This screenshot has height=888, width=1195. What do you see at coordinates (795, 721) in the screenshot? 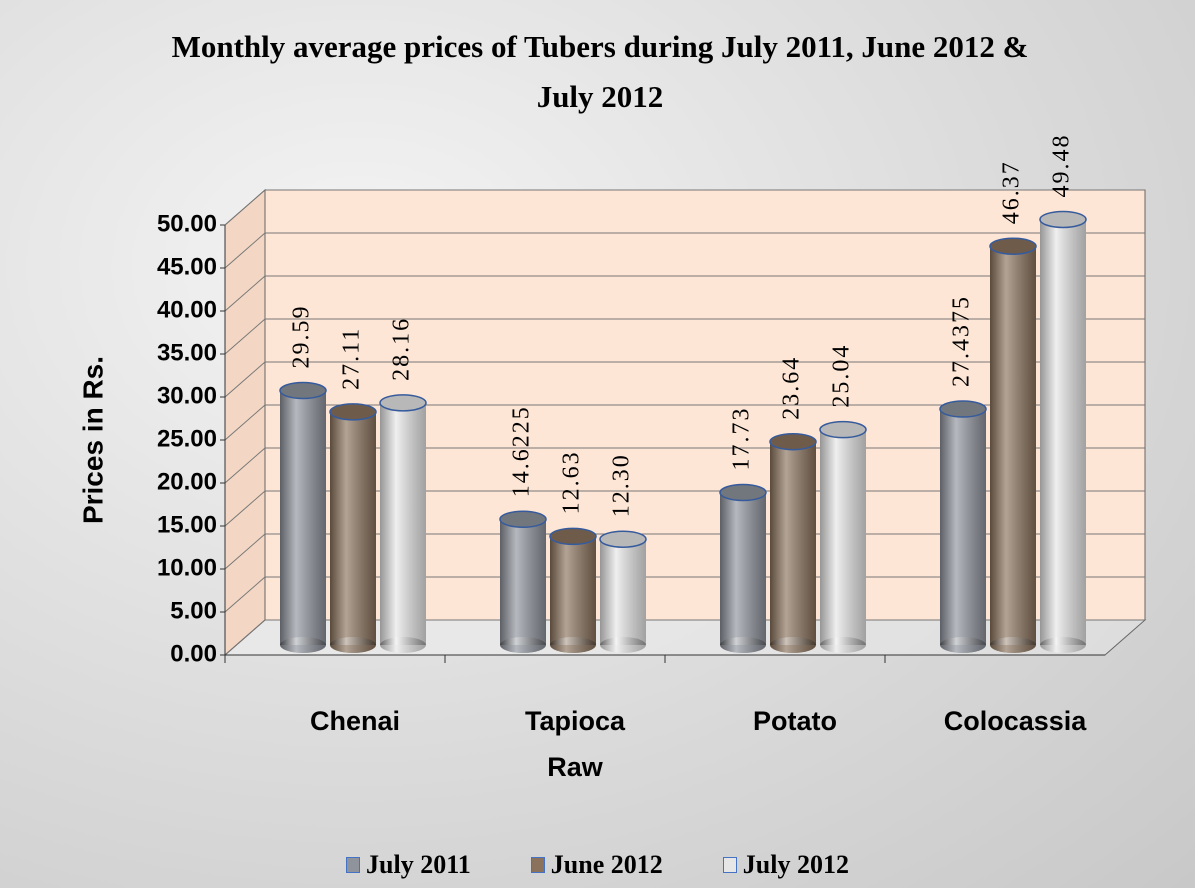
I see `x-tick-label: Potato` at bounding box center [795, 721].